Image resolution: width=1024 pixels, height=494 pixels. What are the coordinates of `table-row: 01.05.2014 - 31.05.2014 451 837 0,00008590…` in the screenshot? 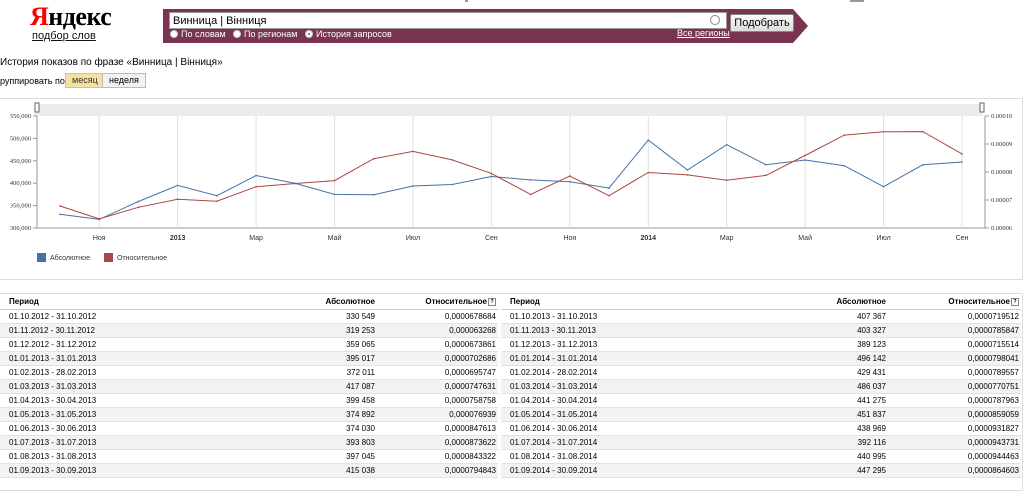 It's located at (761, 414).